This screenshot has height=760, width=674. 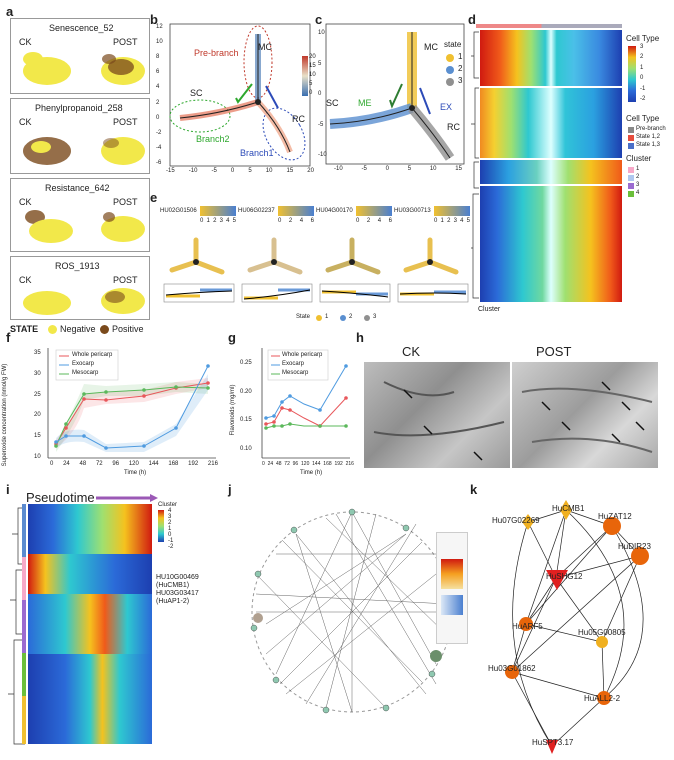 I want to click on f-ylabel: Superoxide concentration (nmol/g FW), so click(x=5, y=415).